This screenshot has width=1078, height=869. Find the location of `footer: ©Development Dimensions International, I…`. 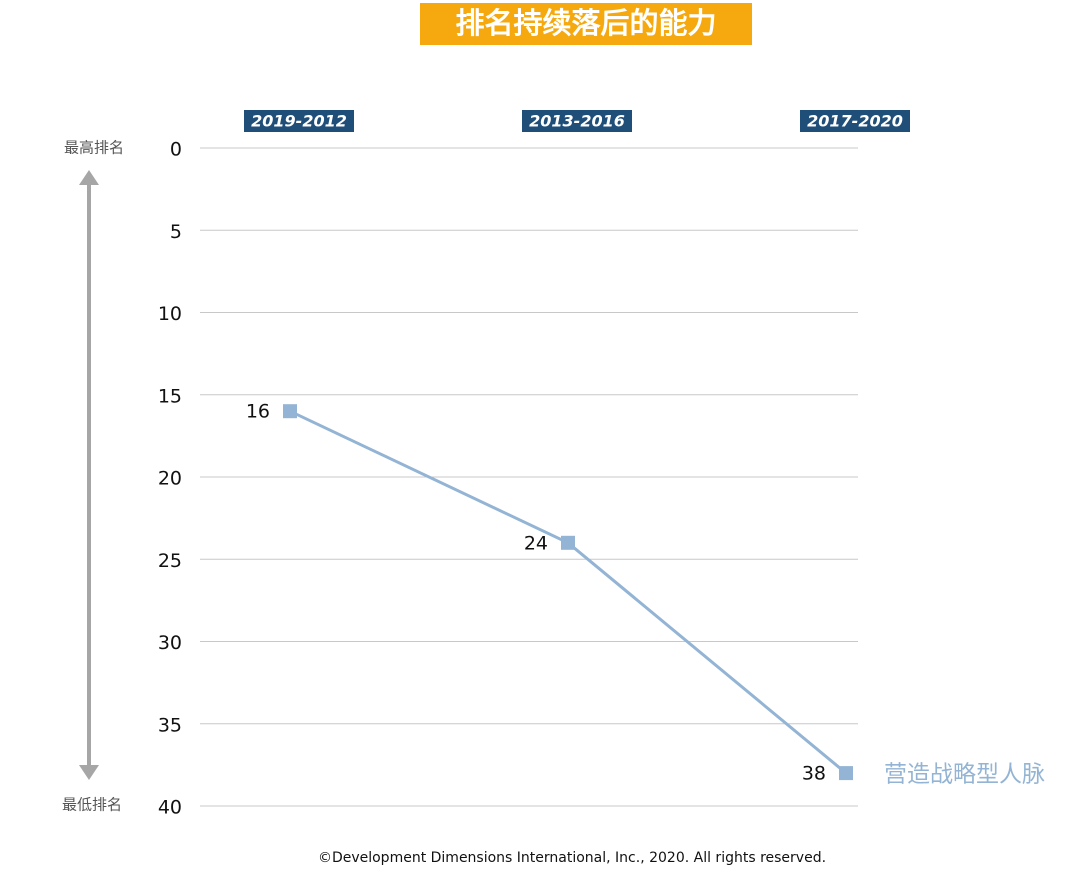

footer: ©Development Dimensions International, I… is located at coordinates (572, 858).